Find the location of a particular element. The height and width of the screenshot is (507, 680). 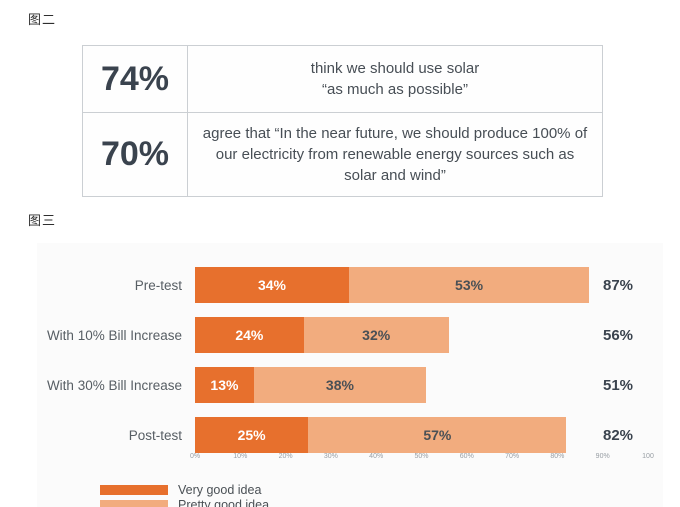

stat-value-solar-use: 74% is located at coordinates (135, 79).